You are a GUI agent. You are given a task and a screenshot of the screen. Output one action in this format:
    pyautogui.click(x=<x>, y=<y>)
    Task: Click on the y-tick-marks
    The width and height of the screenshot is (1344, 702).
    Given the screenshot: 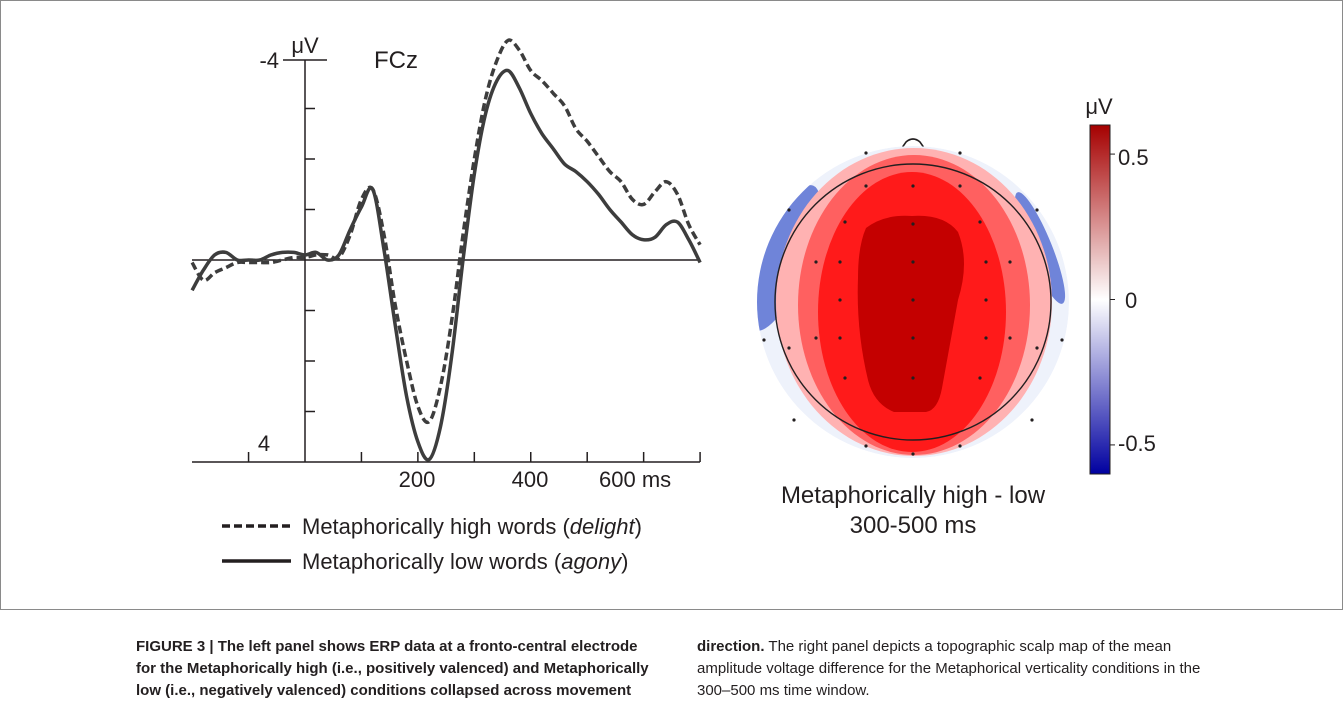 What is the action you would take?
    pyautogui.click(x=310, y=260)
    